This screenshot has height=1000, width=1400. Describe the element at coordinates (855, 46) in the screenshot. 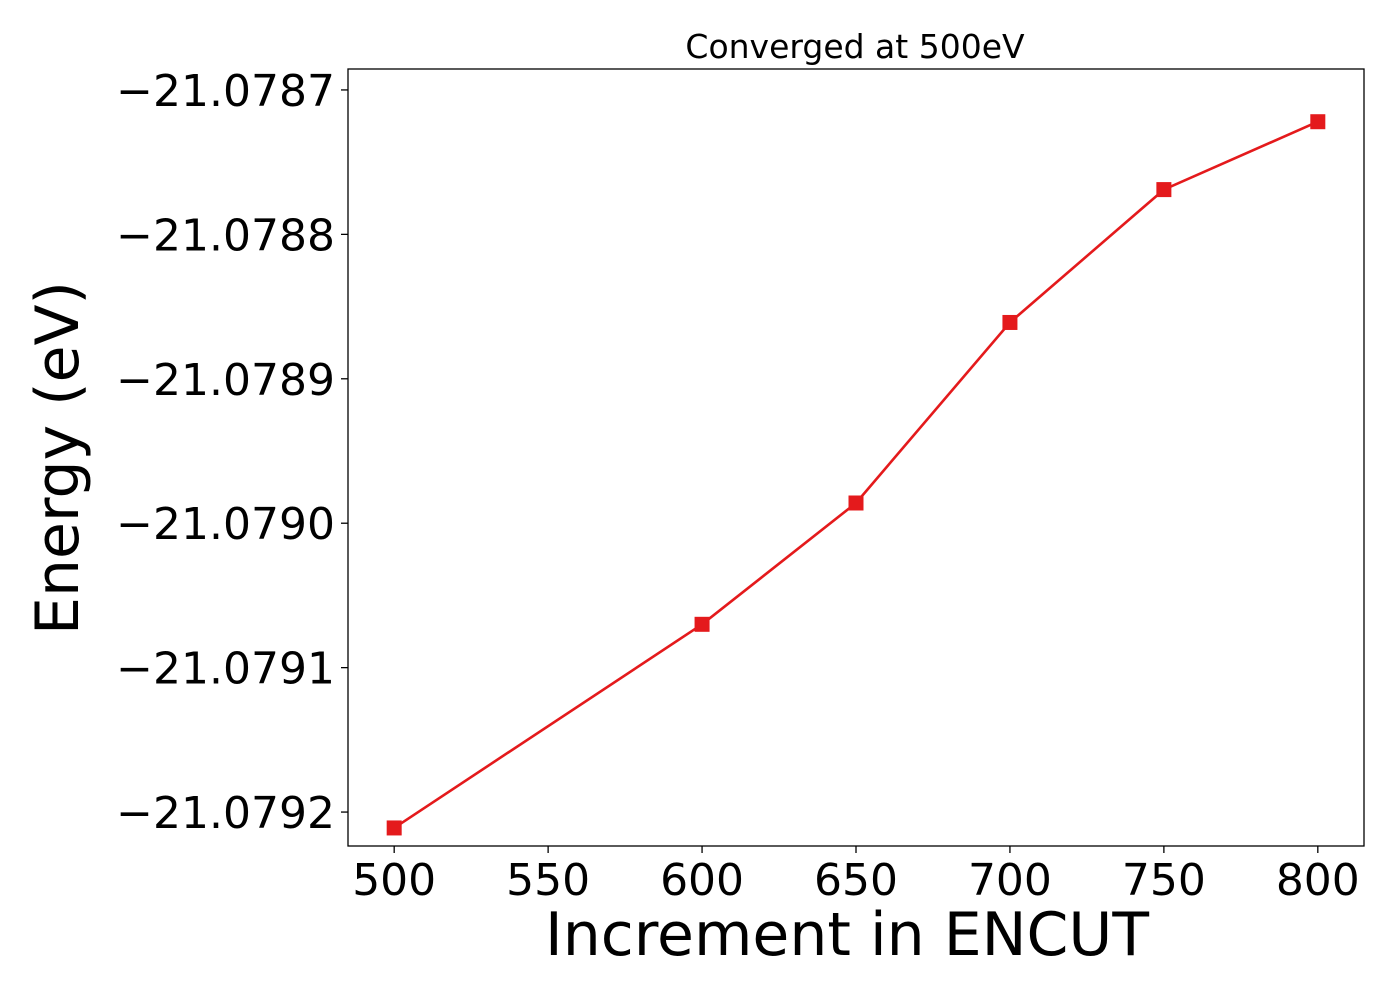

I see `chart-title: Converged at 500eV` at that location.